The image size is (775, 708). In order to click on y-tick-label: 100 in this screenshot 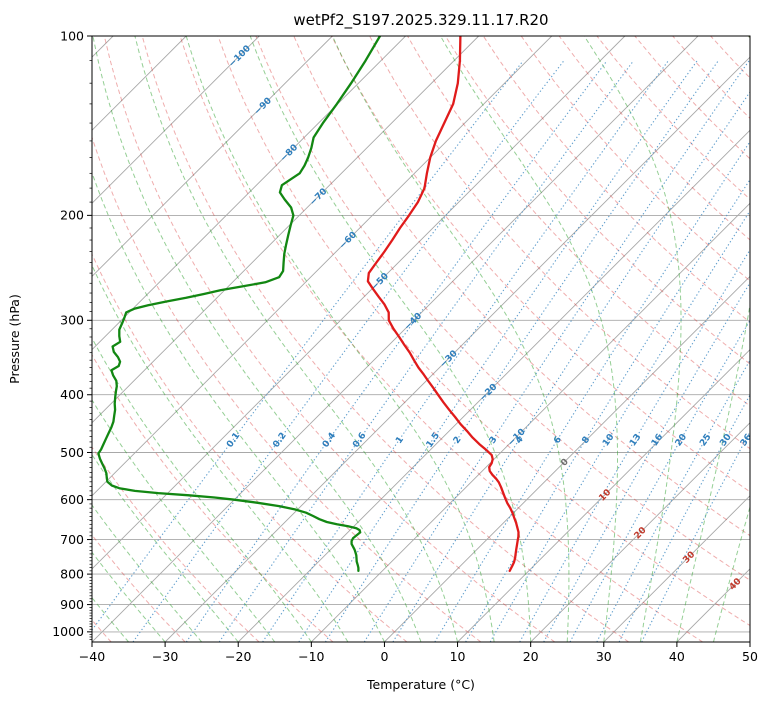, I will do `click(72, 35)`.